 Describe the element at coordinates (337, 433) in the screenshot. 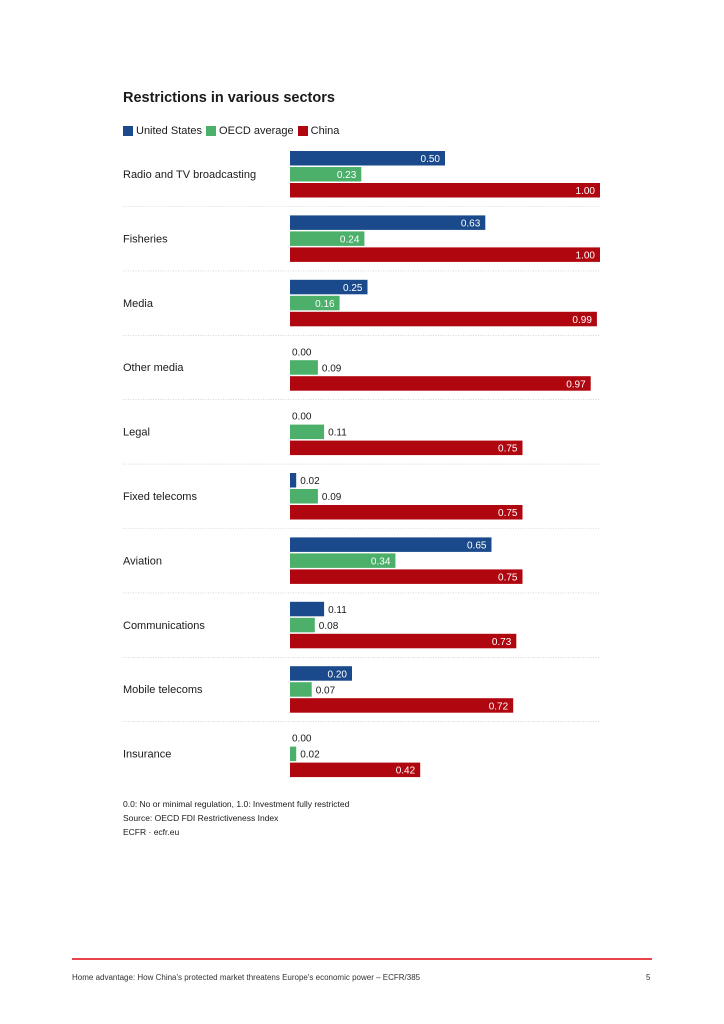

I see `value-label-oecd-average-legal: 0.11` at that location.